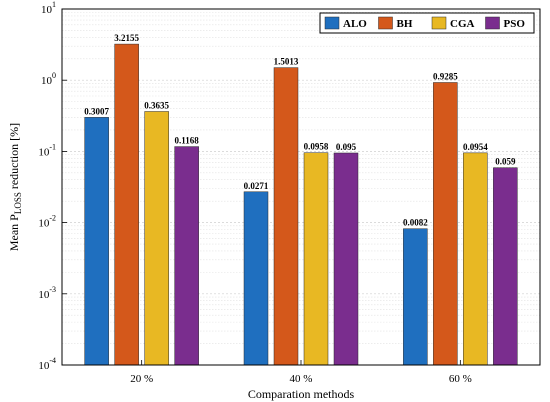  What do you see at coordinates (52, 146) in the screenshot?
I see `y-tick-exponent: -1` at bounding box center [52, 146].